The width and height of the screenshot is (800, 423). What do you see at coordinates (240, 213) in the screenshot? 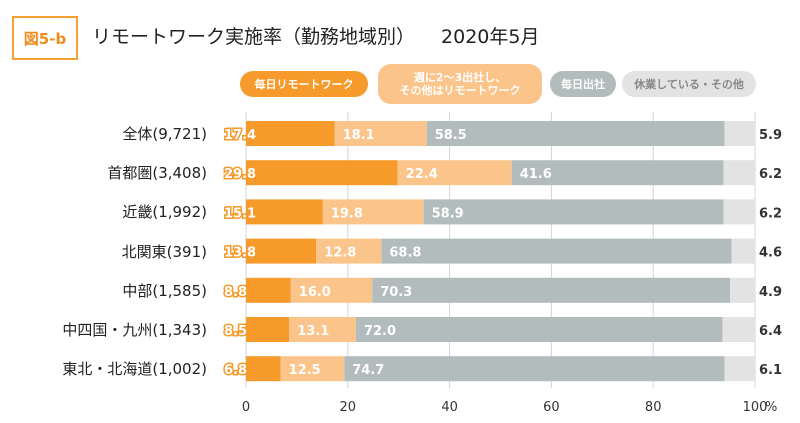
I see `data-label: 15.1` at bounding box center [240, 213].